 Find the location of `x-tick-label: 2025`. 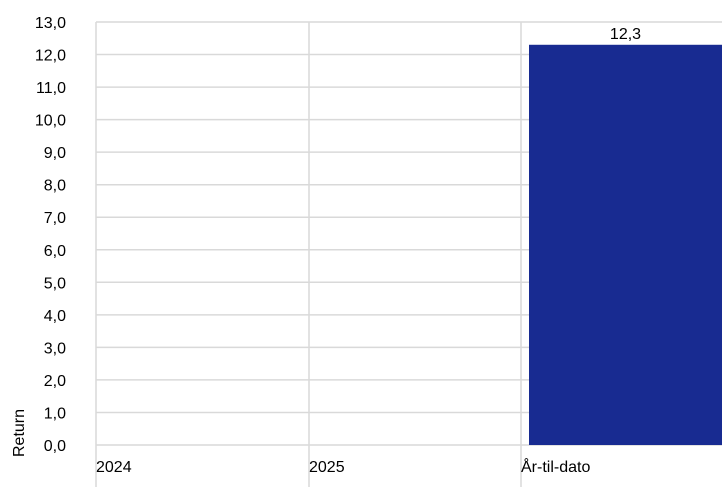

x-tick-label: 2025 is located at coordinates (327, 467).